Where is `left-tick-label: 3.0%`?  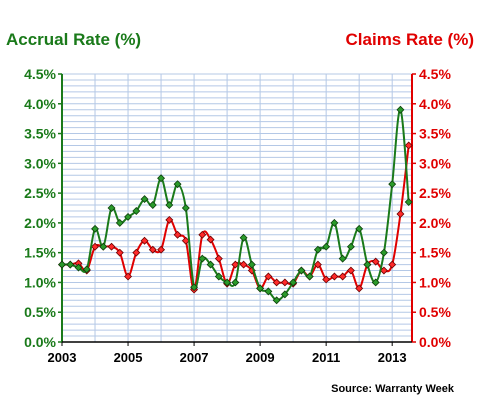 left-tick-label: 3.0% is located at coordinates (40, 163).